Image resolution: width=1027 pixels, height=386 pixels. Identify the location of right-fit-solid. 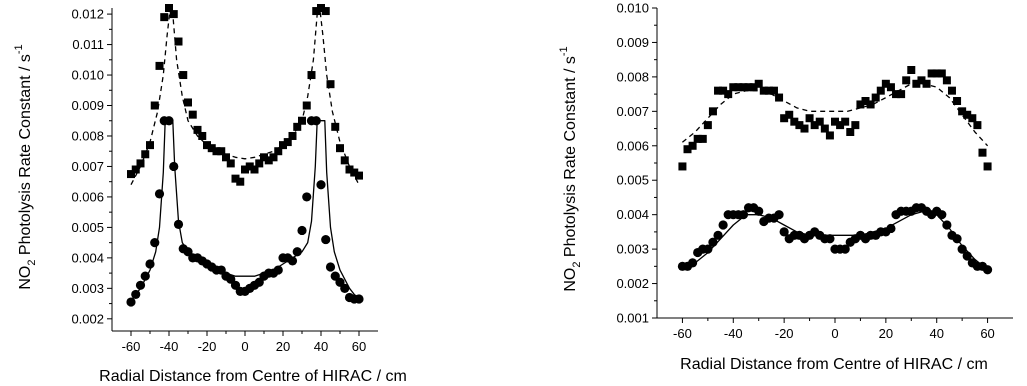
(835, 240).